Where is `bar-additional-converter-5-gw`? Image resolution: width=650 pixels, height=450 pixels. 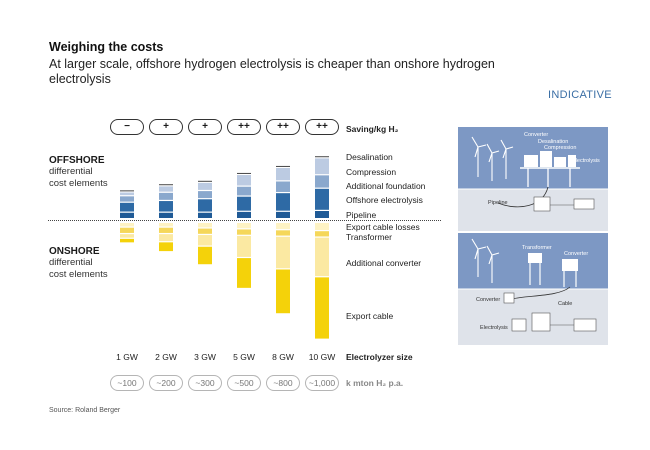
bar-additional-converter-5-gw is located at coordinates (244, 246).